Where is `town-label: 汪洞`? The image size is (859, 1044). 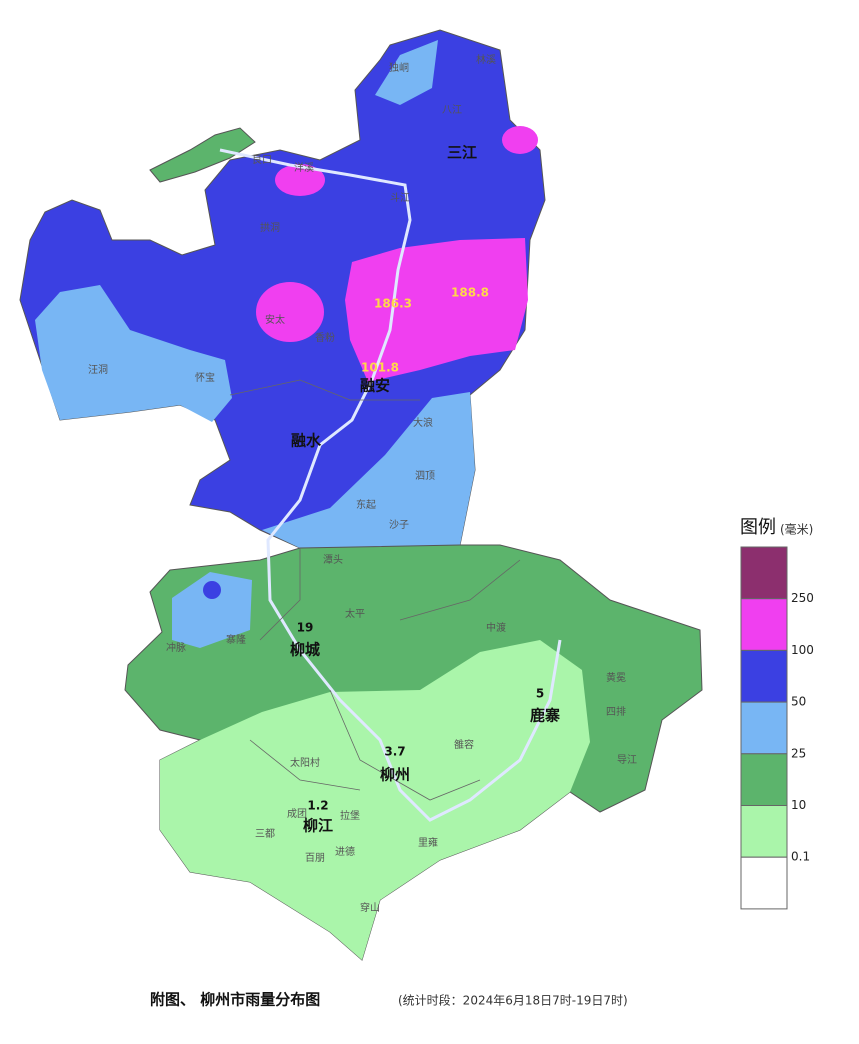
town-label: 汪洞 is located at coordinates (98, 370).